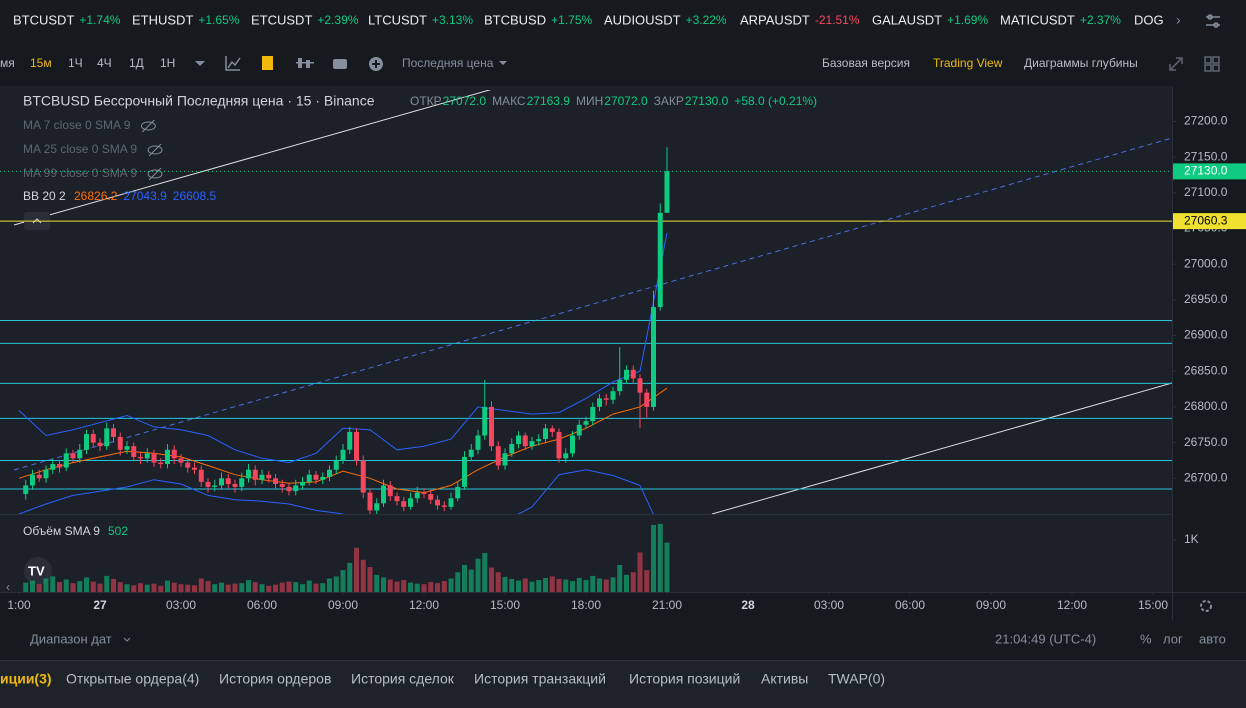 This screenshot has height=708, width=1246. Describe the element at coordinates (707, 101) in the screenshot. I see `ohlc-value: 27130.0` at that location.